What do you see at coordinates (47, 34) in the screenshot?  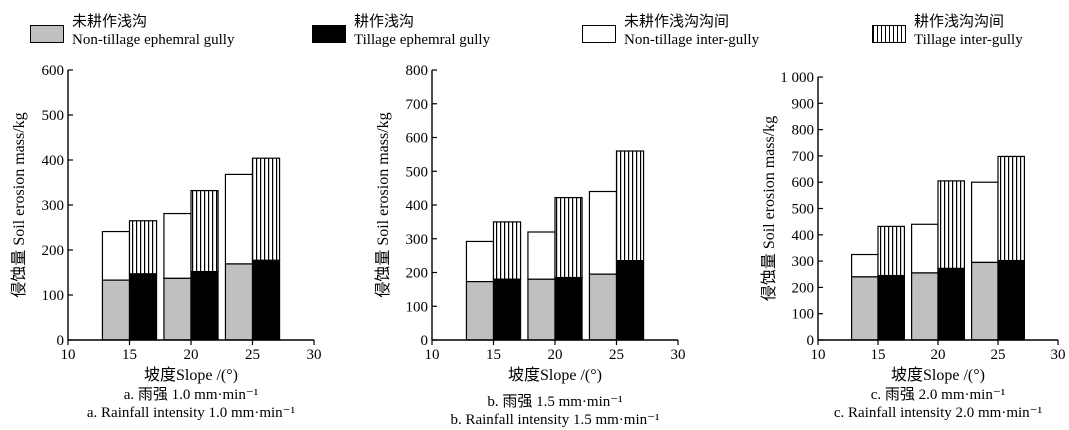 I see `legend-swatch-non-tillage-gully` at bounding box center [47, 34].